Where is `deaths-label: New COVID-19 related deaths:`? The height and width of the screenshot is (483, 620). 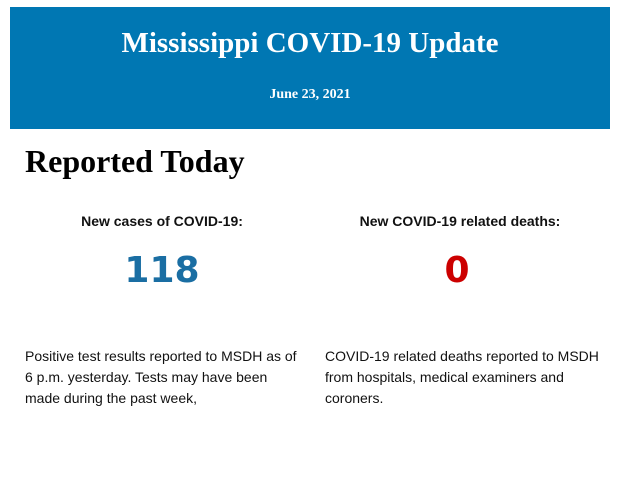 deaths-label: New COVID-19 related deaths: is located at coordinates (460, 221).